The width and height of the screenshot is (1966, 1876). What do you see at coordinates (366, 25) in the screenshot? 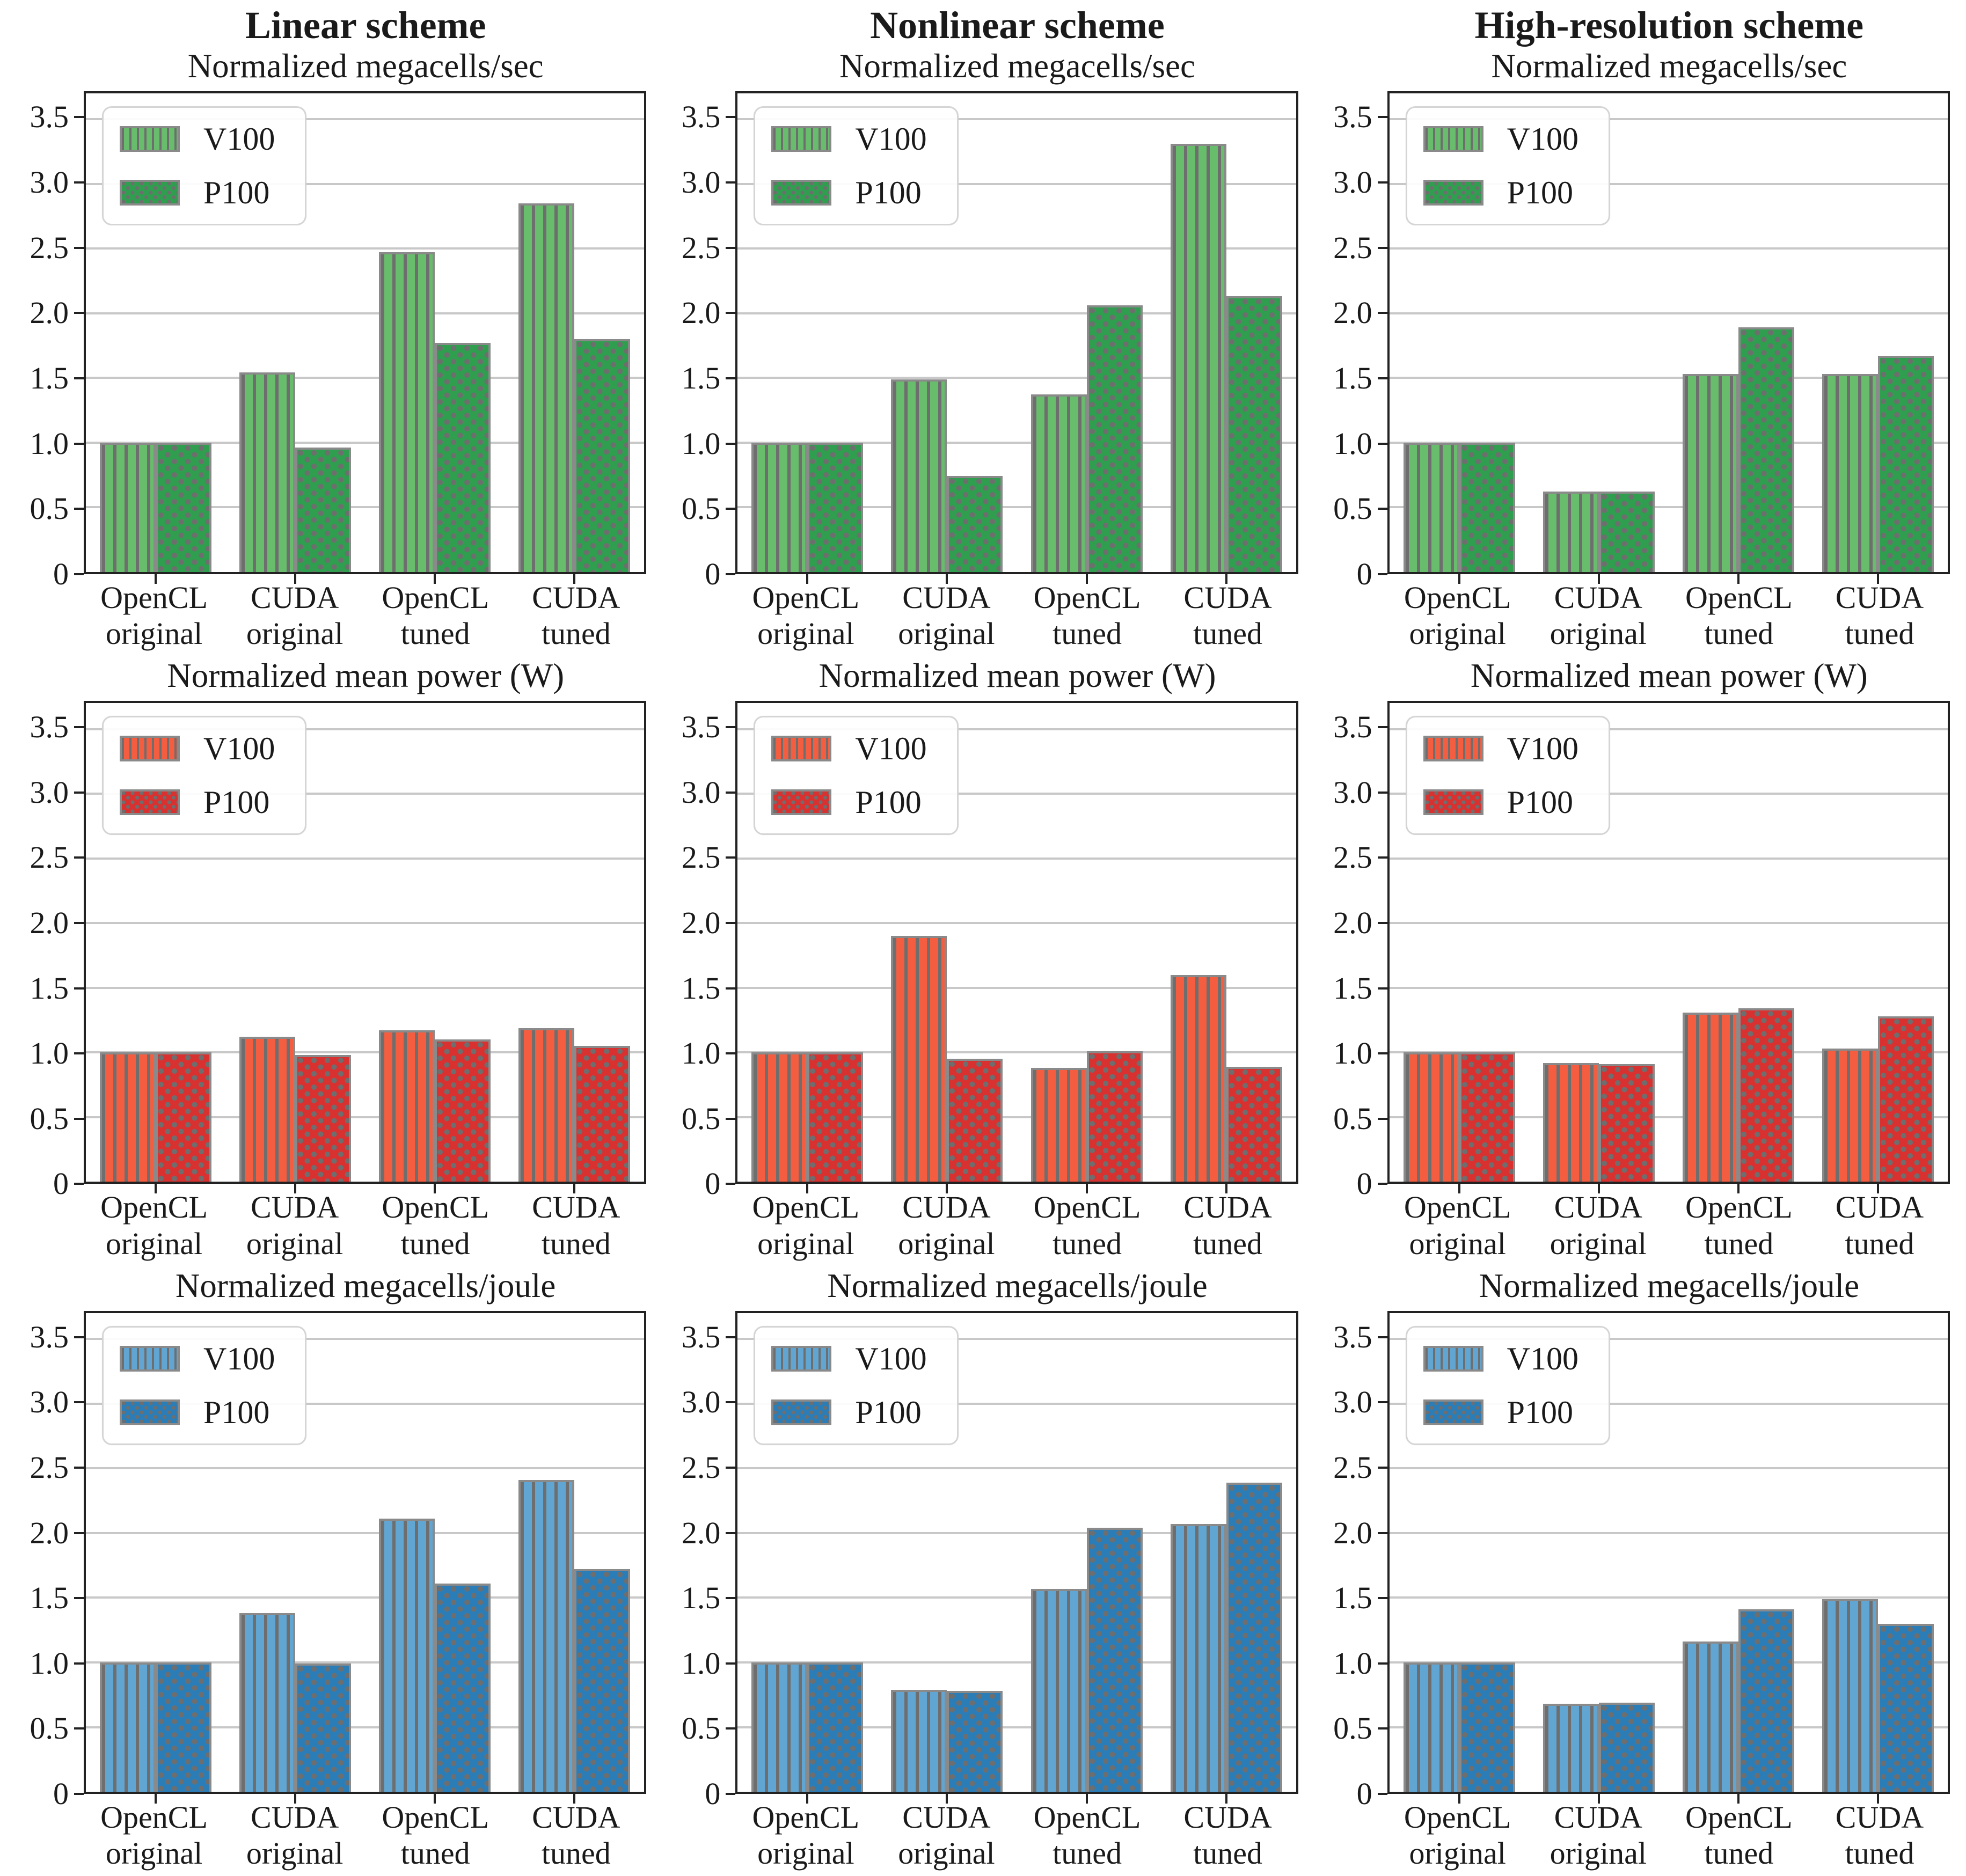
I see `scheme-title: Linear scheme` at bounding box center [366, 25].